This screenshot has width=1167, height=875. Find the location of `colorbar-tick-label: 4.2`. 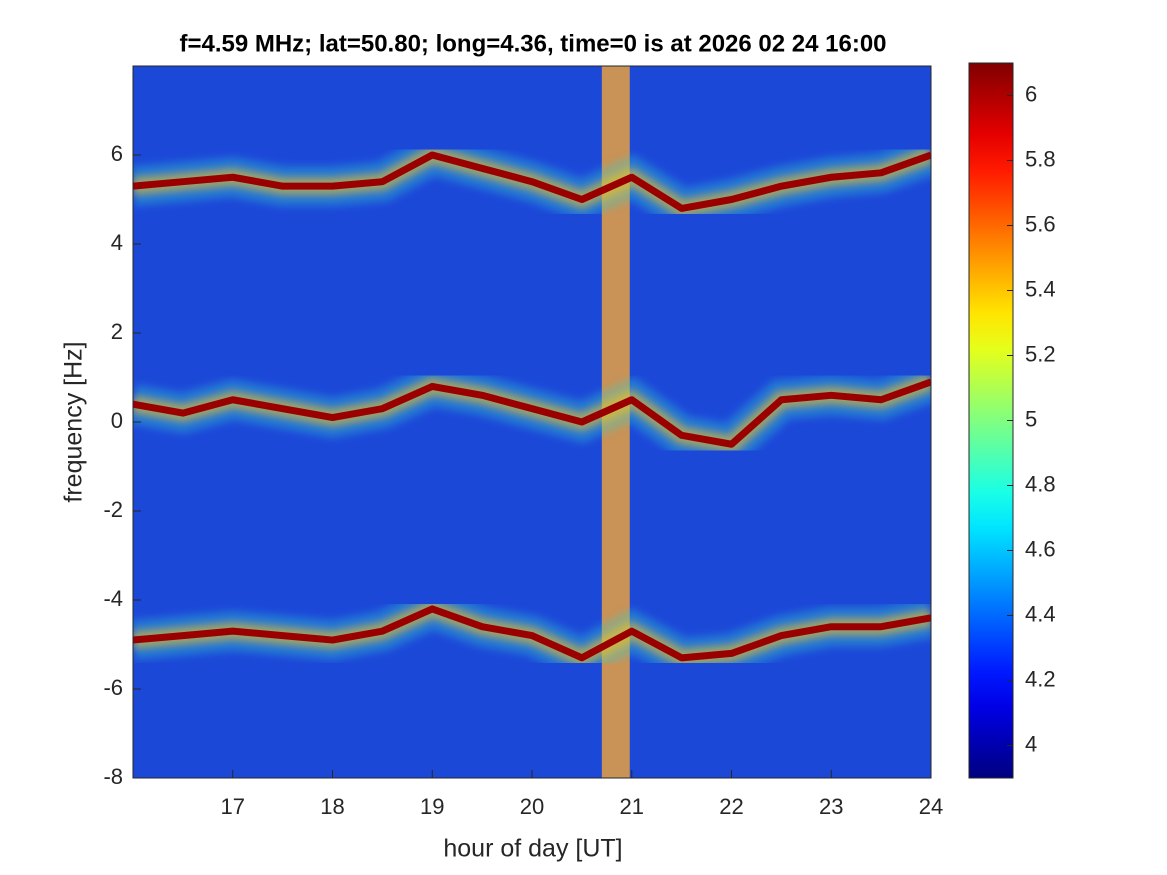

colorbar-tick-label: 4.2 is located at coordinates (1040, 678).